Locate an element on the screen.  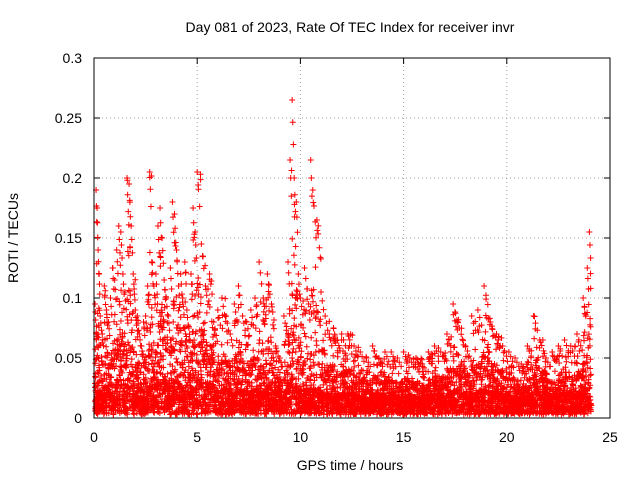
x-tick-labels: 0 5 10 15 20 25 is located at coordinates (354, 437).